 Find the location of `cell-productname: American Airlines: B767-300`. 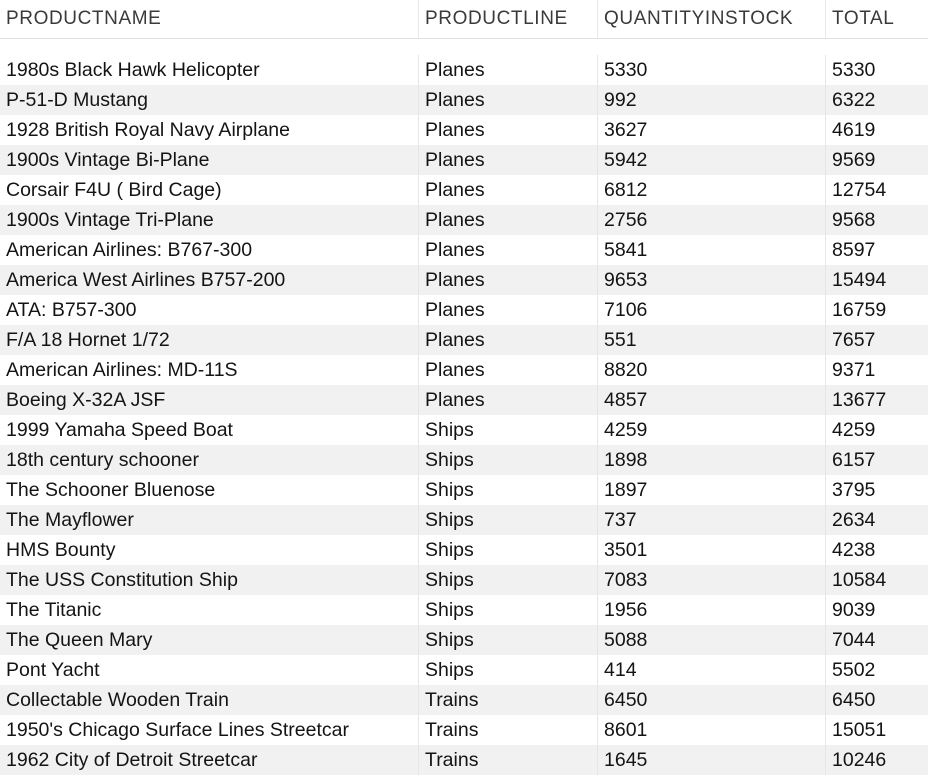

cell-productname: American Airlines: B767-300 is located at coordinates (209, 250).